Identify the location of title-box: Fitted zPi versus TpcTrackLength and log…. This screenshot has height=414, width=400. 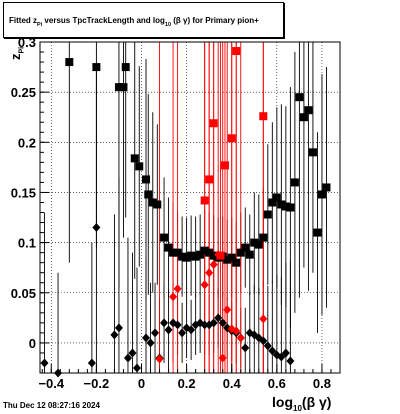
(143, 20).